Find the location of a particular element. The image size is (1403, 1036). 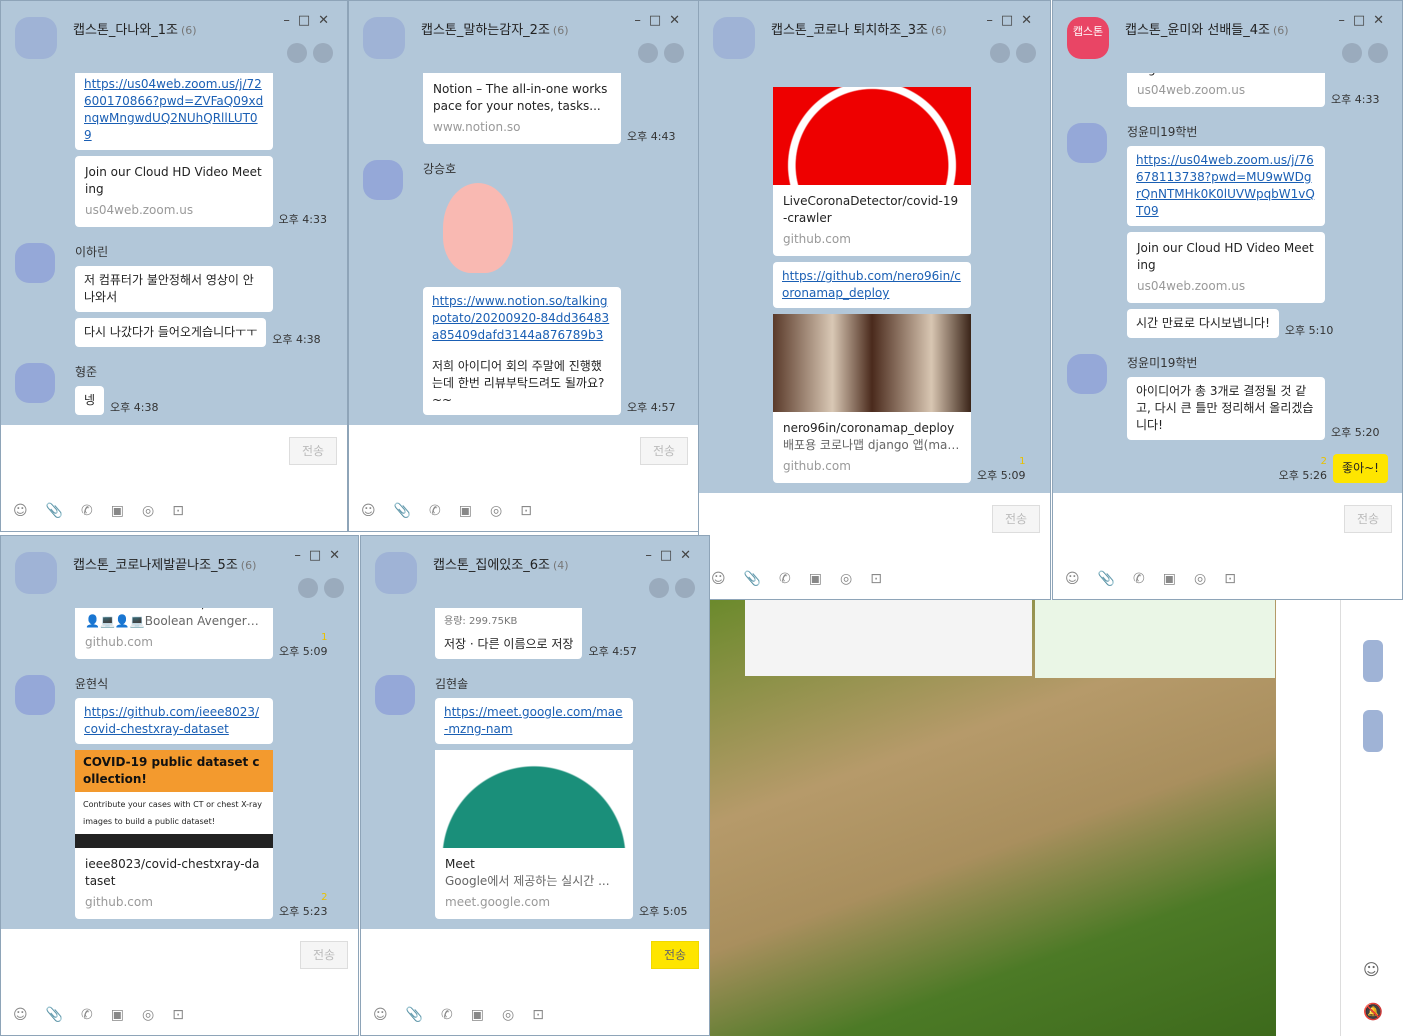

message-bubble: Meet Google에서 제공하는 실시간 ... meet.google.com is located at coordinates (534, 834).